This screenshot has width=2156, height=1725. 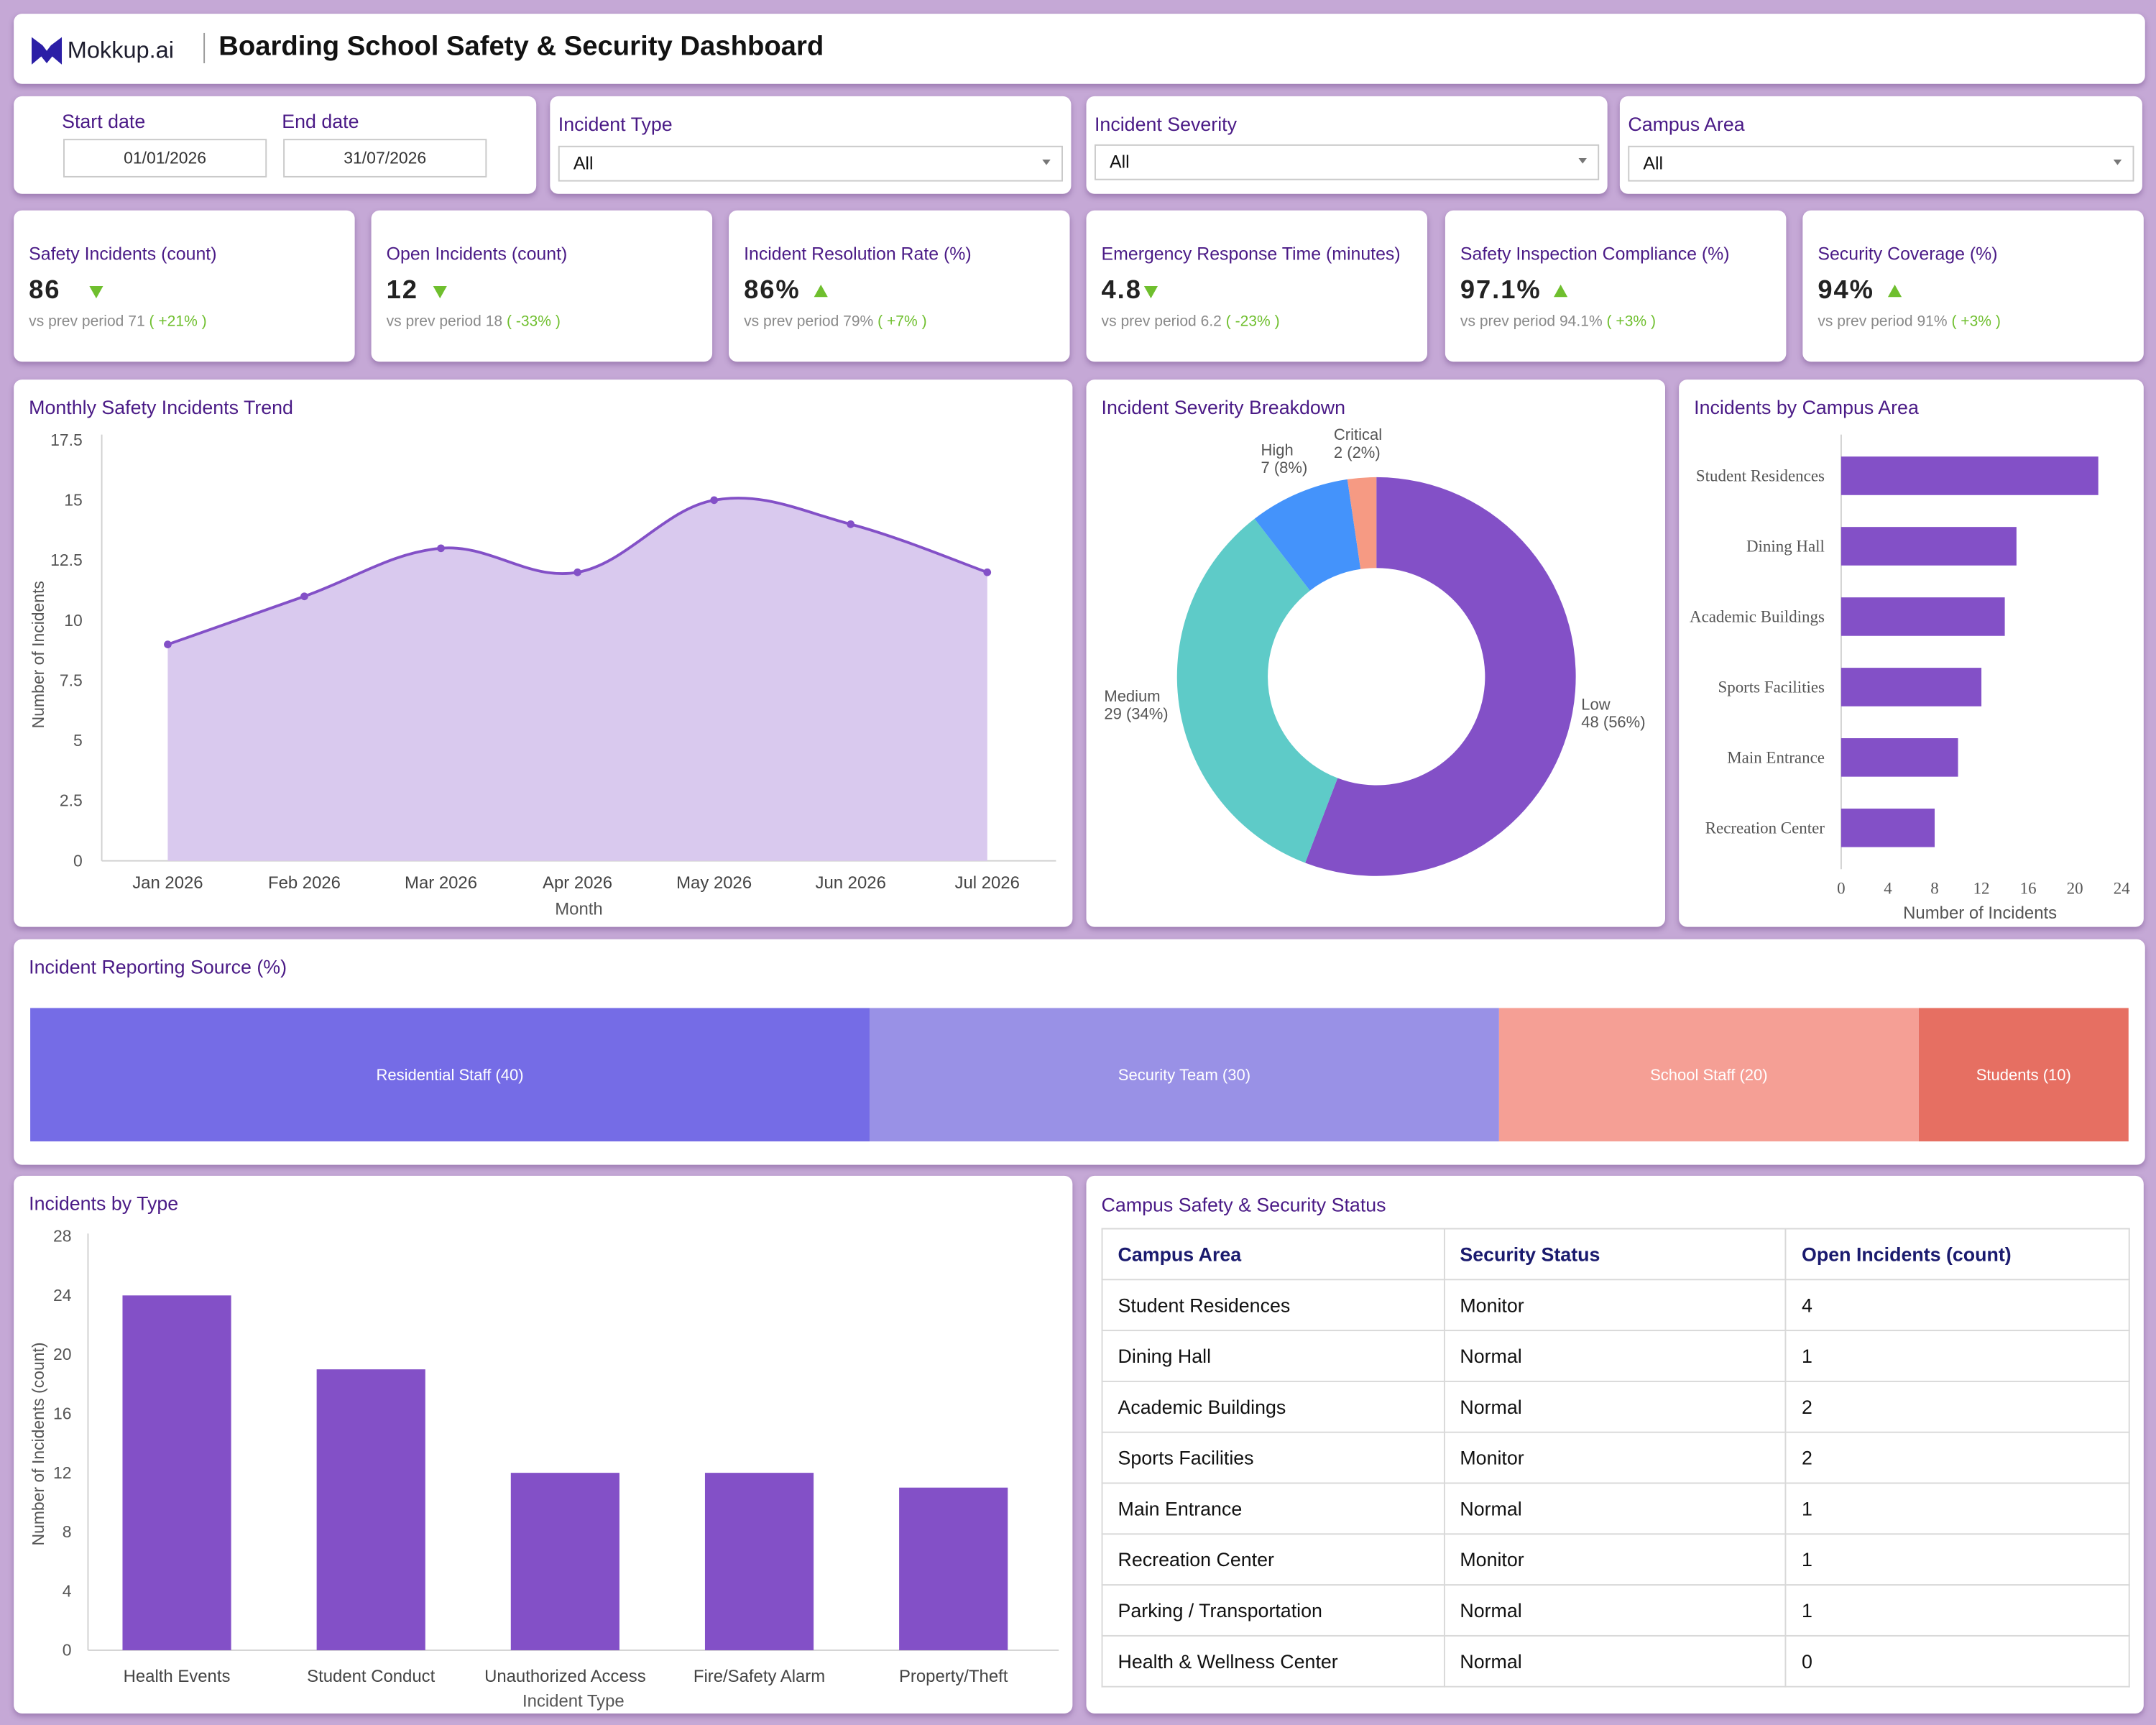 I want to click on kpi-title: Safety Inspection Compliance (%), so click(x=1595, y=253).